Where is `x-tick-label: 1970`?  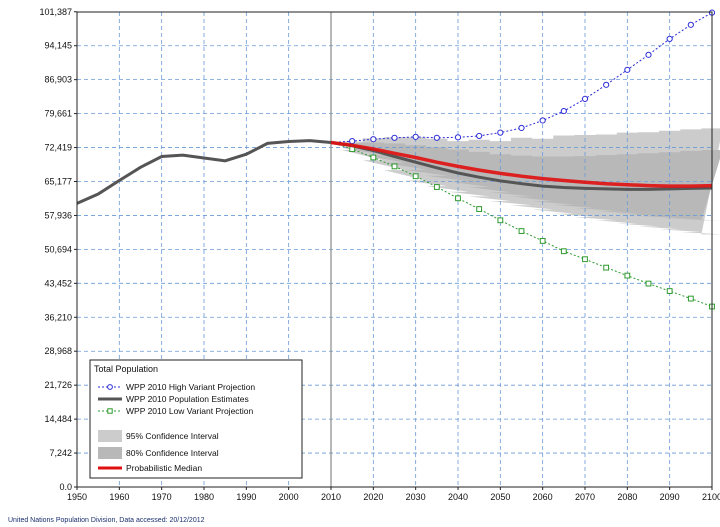
x-tick-label: 1970 is located at coordinates (162, 497).